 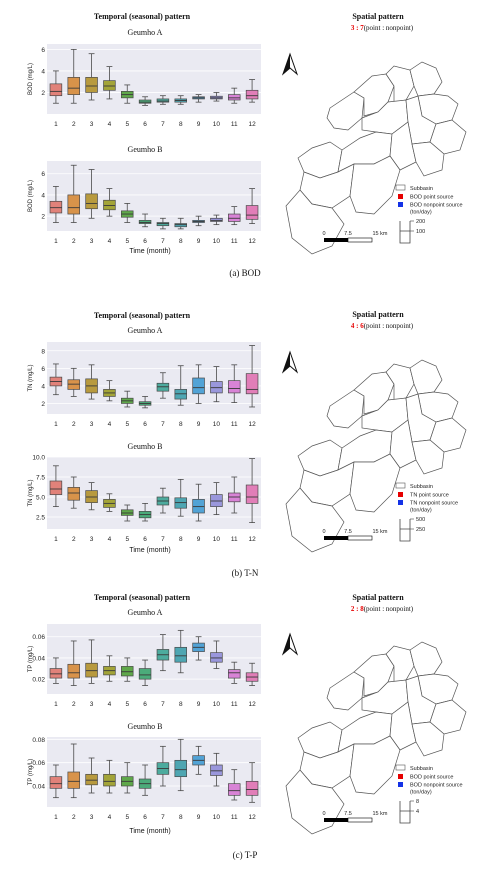 What do you see at coordinates (40, 518) in the screenshot?
I see `y-tick-label: 2.5` at bounding box center [40, 518].